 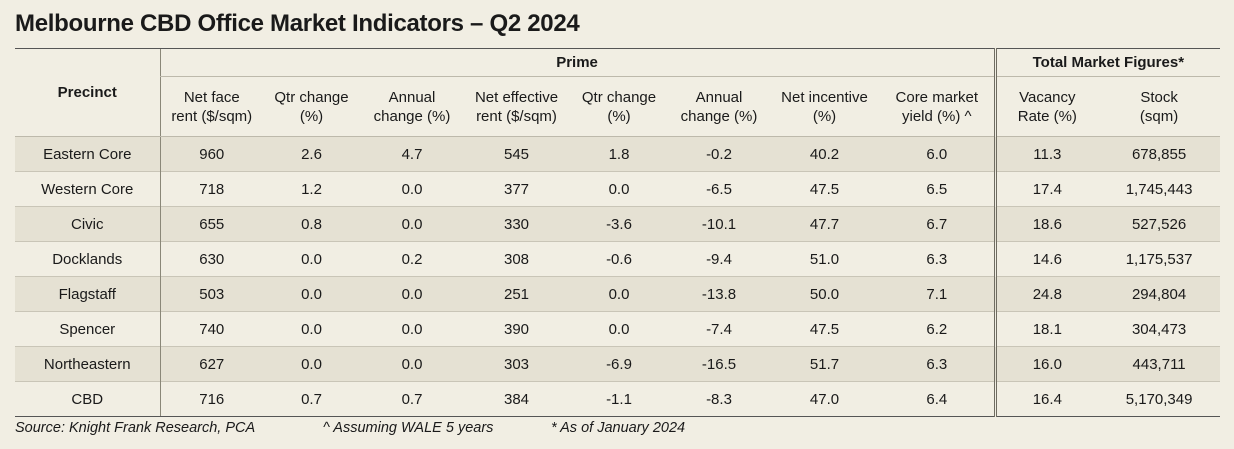 What do you see at coordinates (1159, 97) in the screenshot?
I see `column-header-line: Stock` at bounding box center [1159, 97].